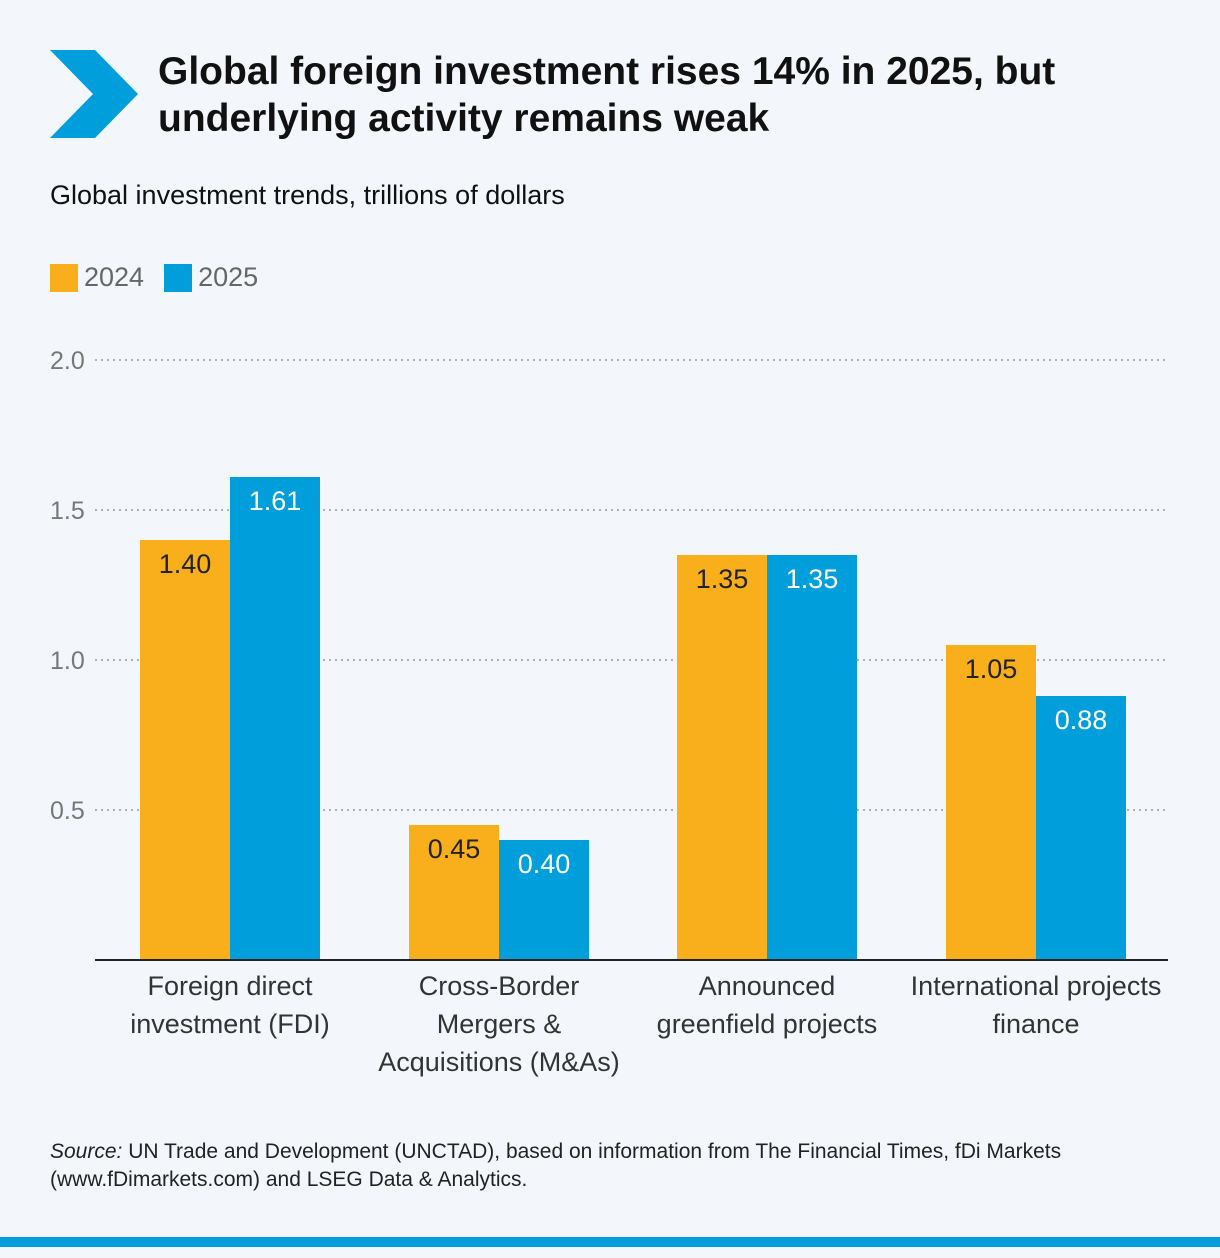 This screenshot has width=1220, height=1258. I want to click on data-label: 0.45, so click(454, 849).